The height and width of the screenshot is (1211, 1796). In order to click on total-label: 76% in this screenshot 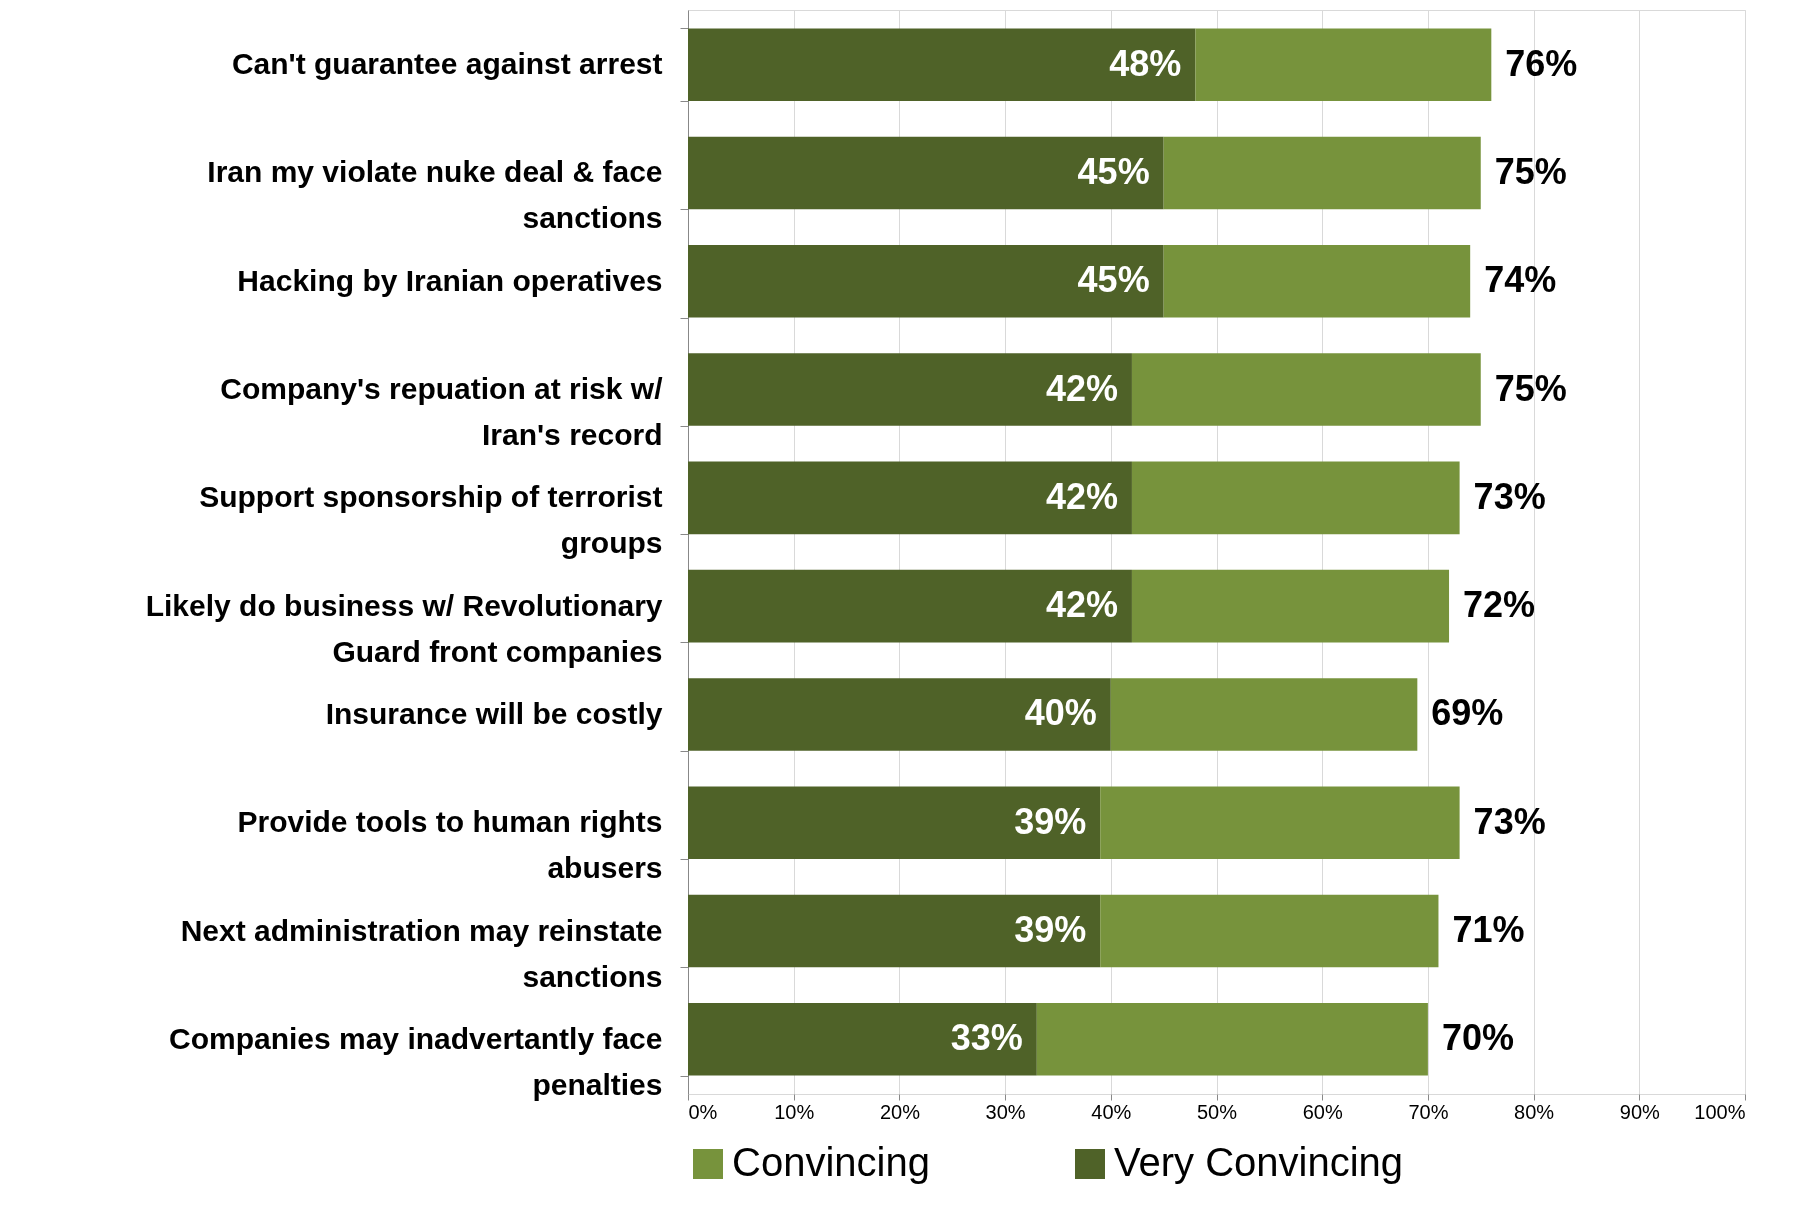, I will do `click(1541, 63)`.